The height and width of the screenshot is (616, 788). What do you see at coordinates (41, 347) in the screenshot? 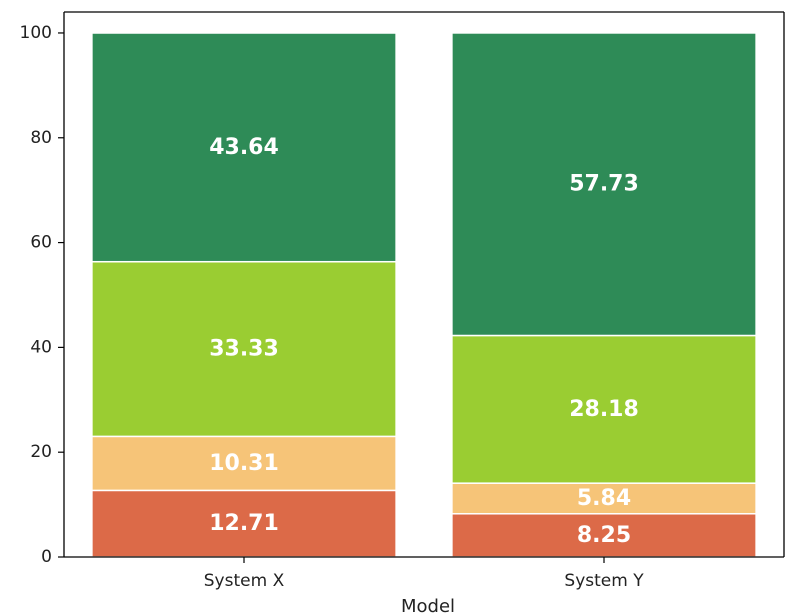
I see `y-tick-label: 40` at bounding box center [41, 347].